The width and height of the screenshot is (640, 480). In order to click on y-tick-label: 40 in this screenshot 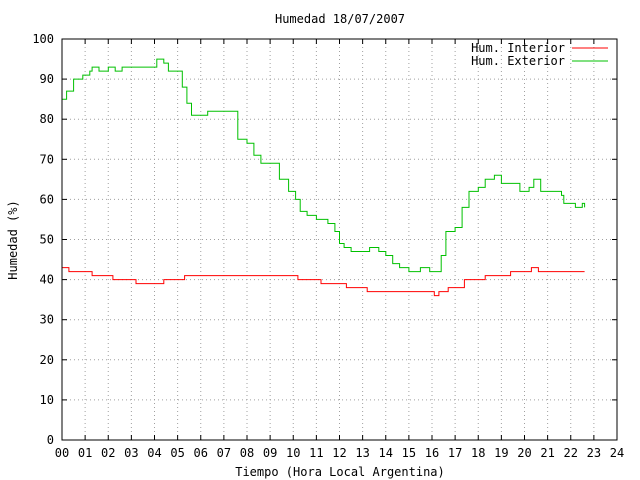, I will do `click(47, 280)`.